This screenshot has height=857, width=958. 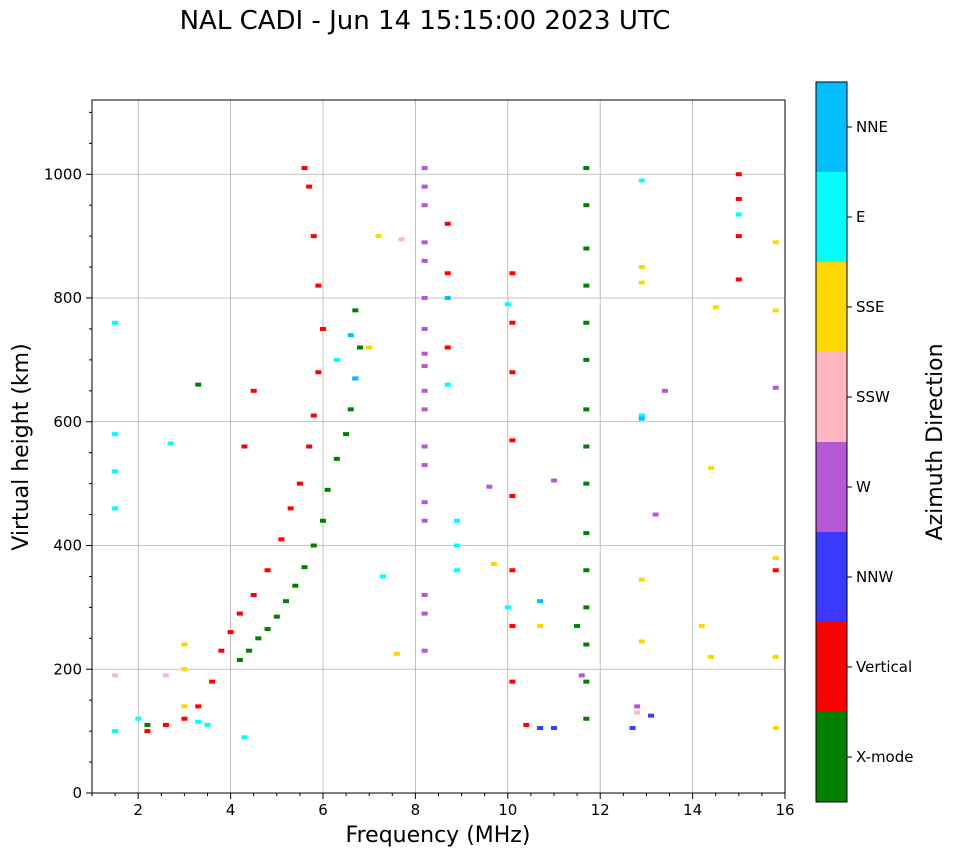 I want to click on colorbar-tick-label: W, so click(x=863, y=487).